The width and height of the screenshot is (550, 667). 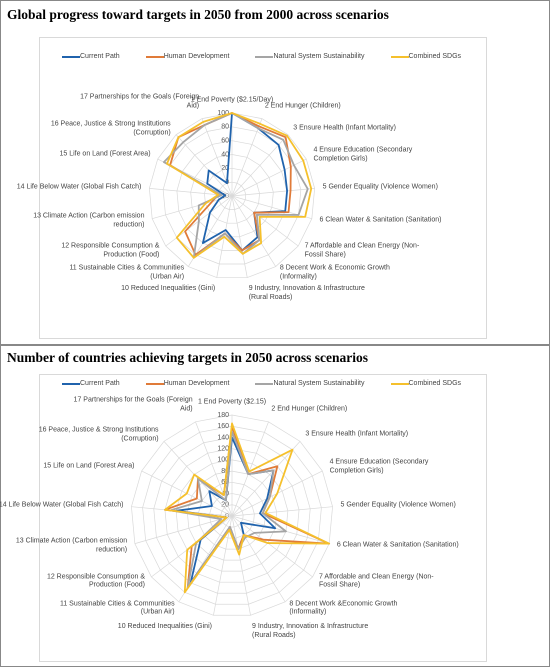 I want to click on legend-label: Combined SDGs, so click(x=435, y=383).